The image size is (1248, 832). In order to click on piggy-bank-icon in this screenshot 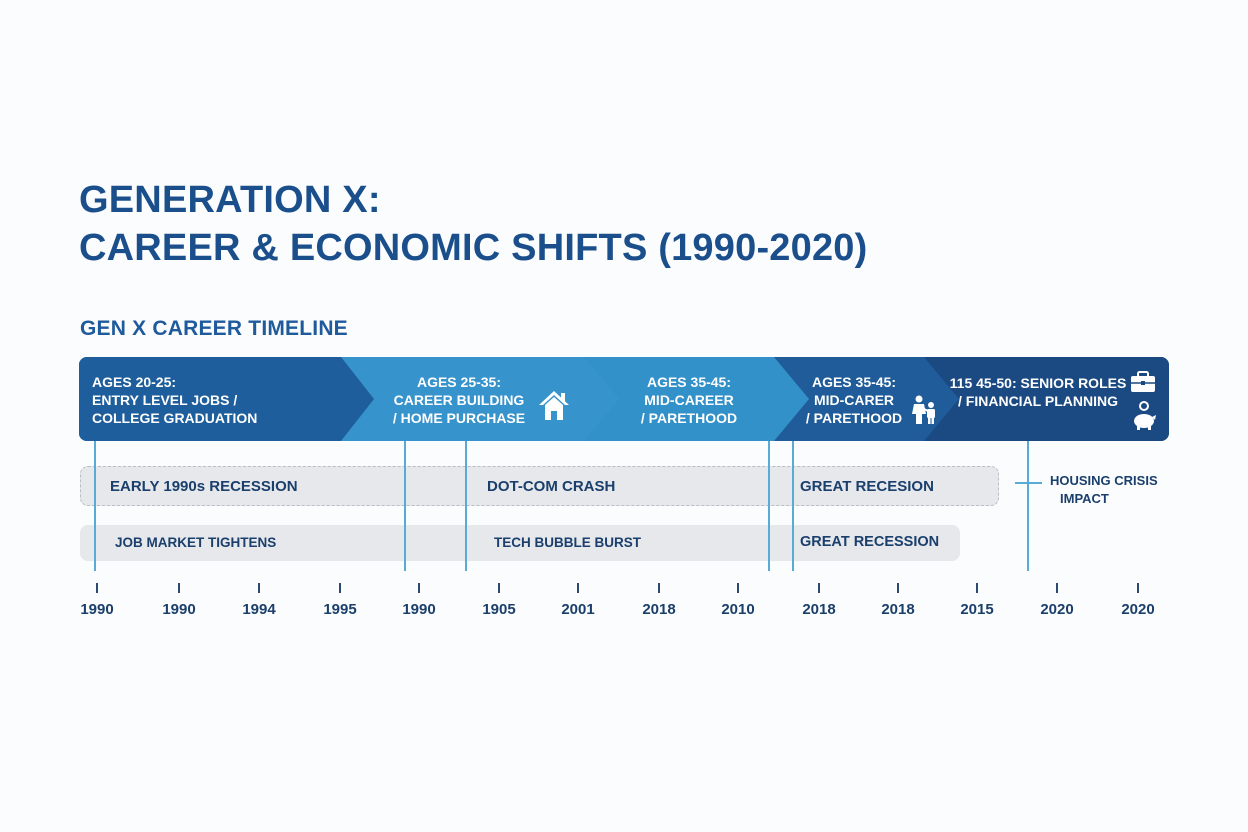, I will do `click(1144, 418)`.